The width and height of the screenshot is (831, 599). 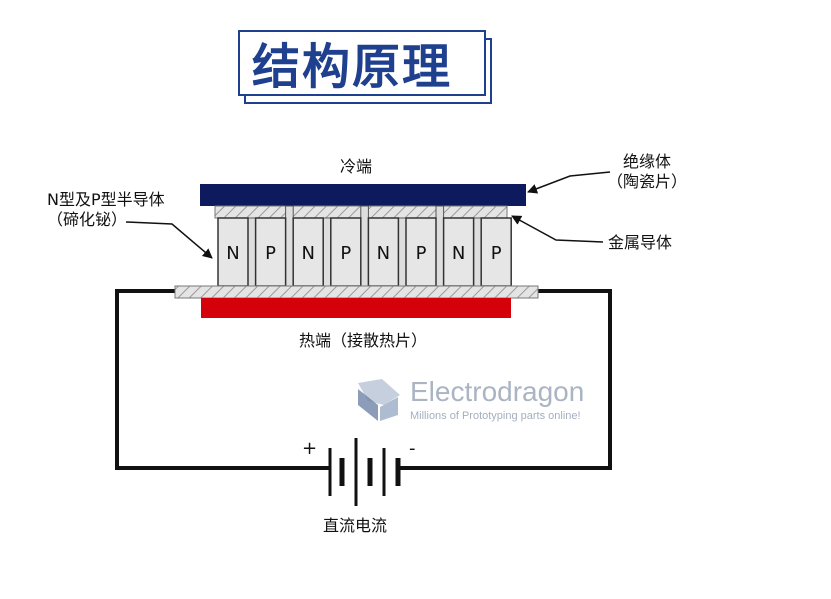 I want to click on np-label-line1: N型及P型半导体, so click(x=106, y=199).